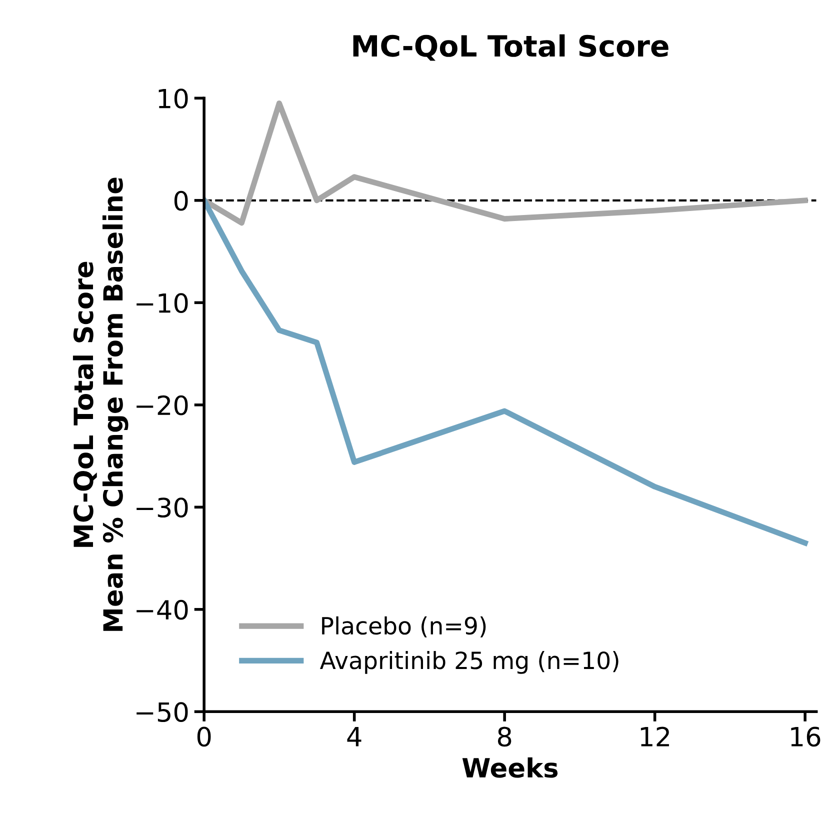 The width and height of the screenshot is (833, 818). Describe the element at coordinates (510, 767) in the screenshot. I see `x-axis-title: Weeks` at that location.